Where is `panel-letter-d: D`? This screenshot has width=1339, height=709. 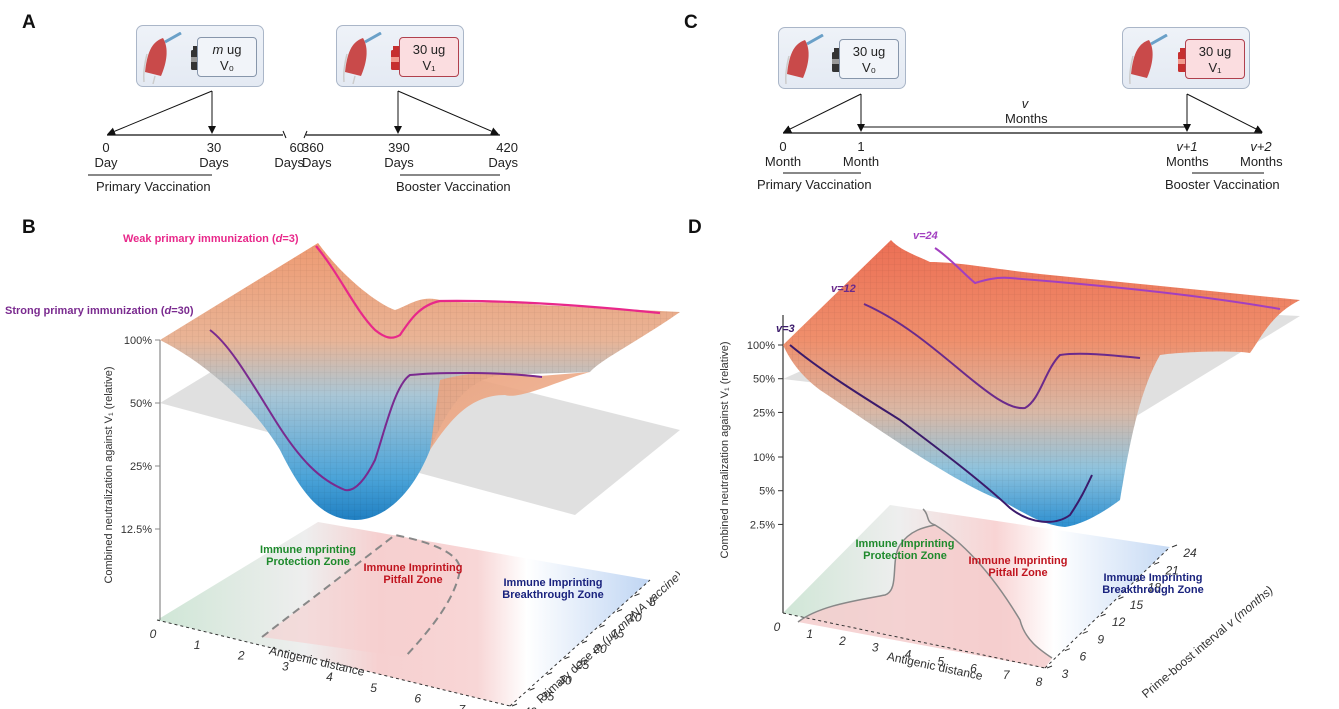
panel-letter-d: D is located at coordinates (695, 227).